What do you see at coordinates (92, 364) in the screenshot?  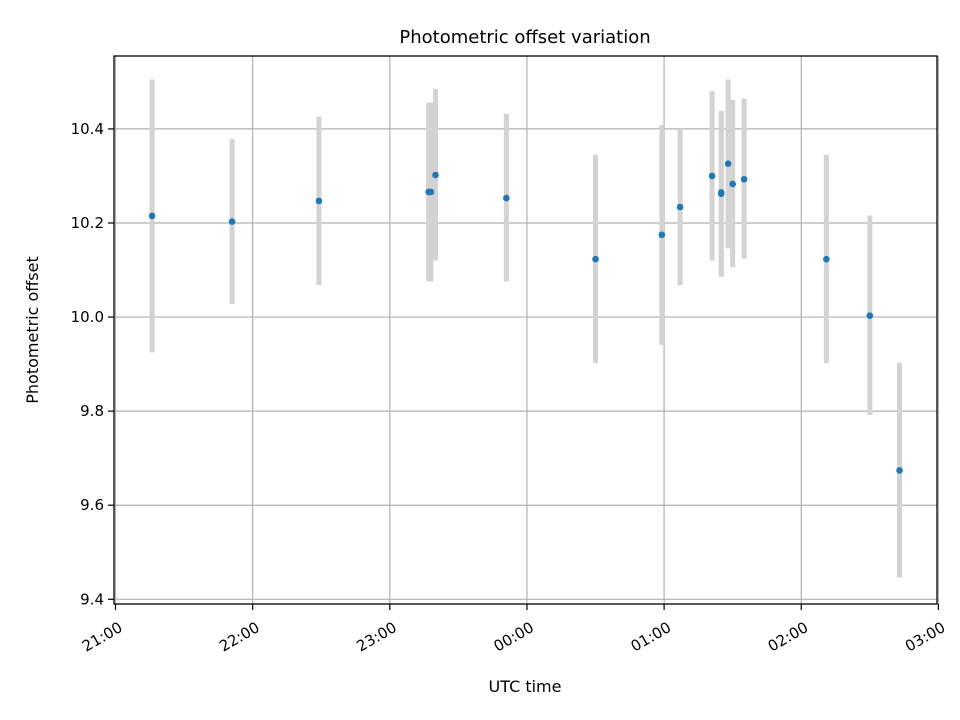 I see `y-axis-ticks: 9.4 9.6 9.8 10.0 10.2 10.4` at bounding box center [92, 364].